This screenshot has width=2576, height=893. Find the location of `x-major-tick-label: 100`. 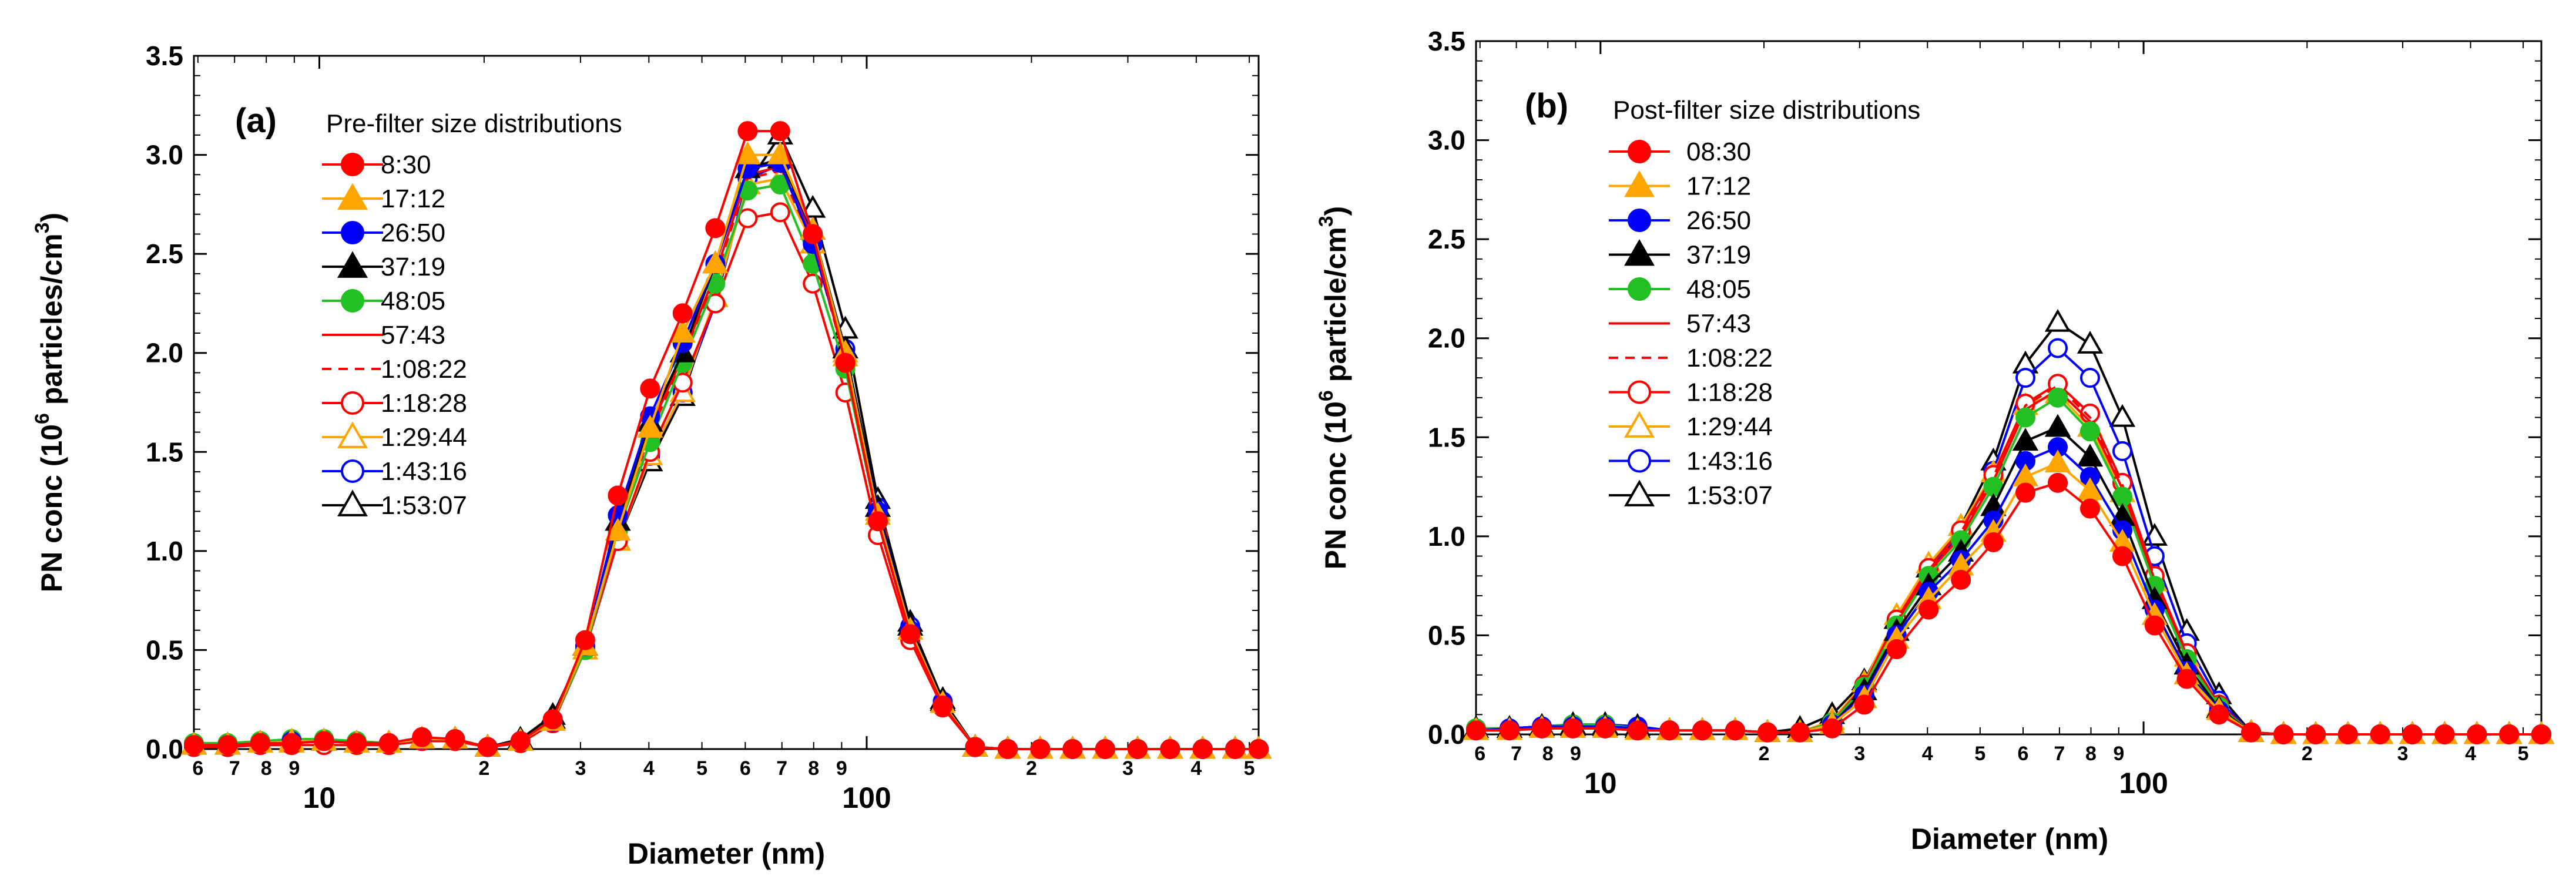

x-major-tick-label: 100 is located at coordinates (867, 797).